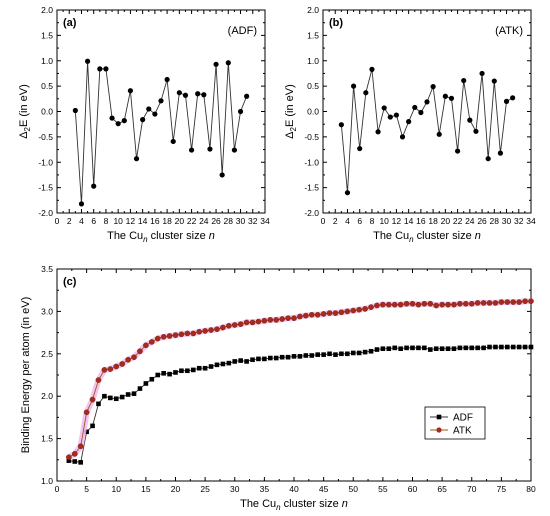 The width and height of the screenshot is (550, 516). What do you see at coordinates (216, 221) in the screenshot?
I see `x-tick-label: 26` at bounding box center [216, 221].